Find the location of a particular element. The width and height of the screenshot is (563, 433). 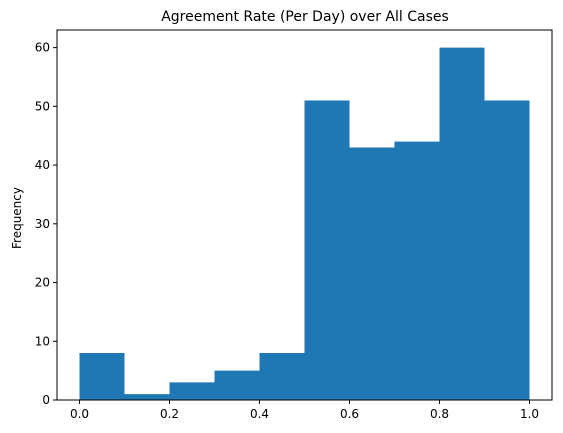

y-tick-label: 10 is located at coordinates (42, 341).